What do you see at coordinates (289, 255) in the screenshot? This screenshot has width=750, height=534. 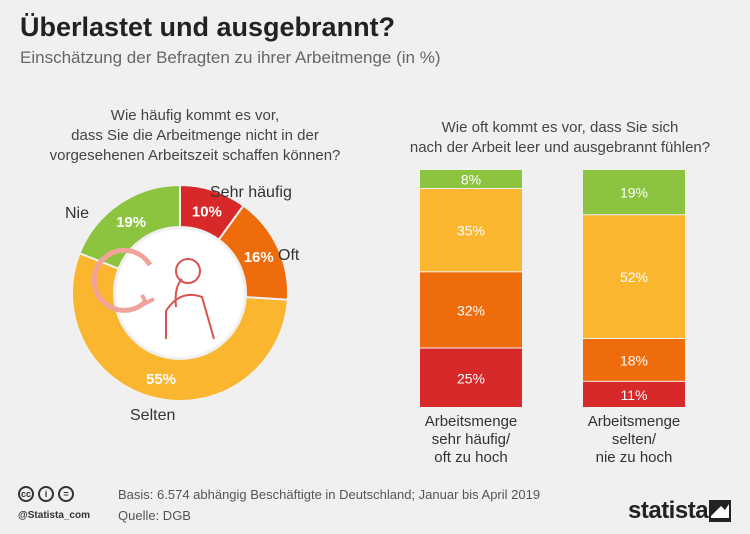 I see `slice-category-label: Oft` at bounding box center [289, 255].